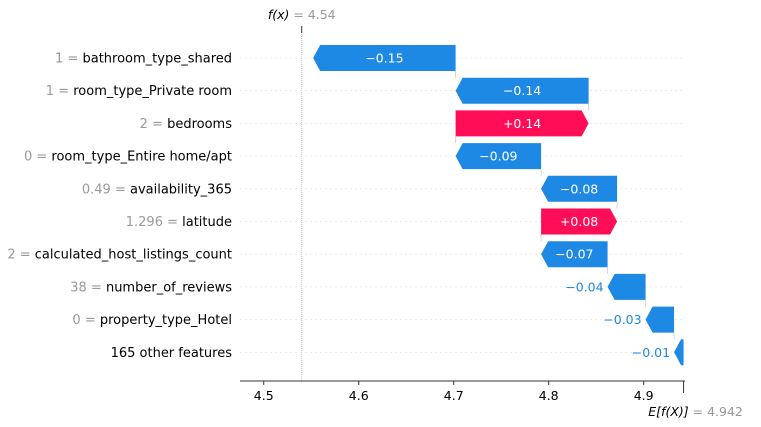 This screenshot has width=761, height=427. Describe the element at coordinates (154, 222) in the screenshot. I see `feature-value: 1.296 =` at that location.